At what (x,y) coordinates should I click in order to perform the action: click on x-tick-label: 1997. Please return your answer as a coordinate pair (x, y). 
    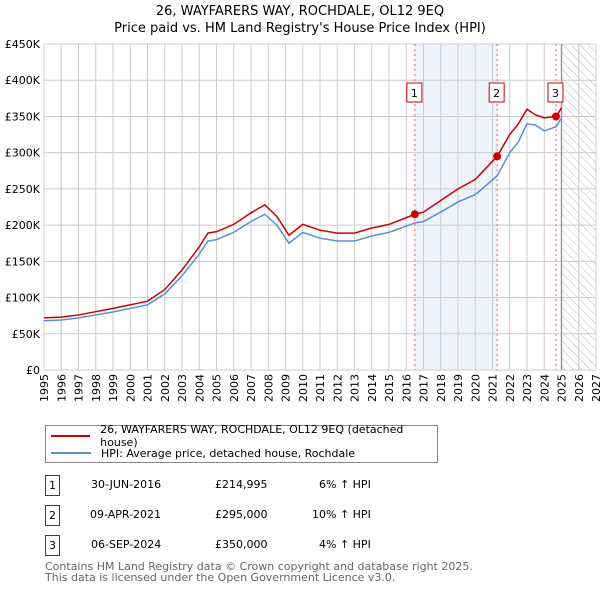
    Looking at the image, I should click on (79, 388).